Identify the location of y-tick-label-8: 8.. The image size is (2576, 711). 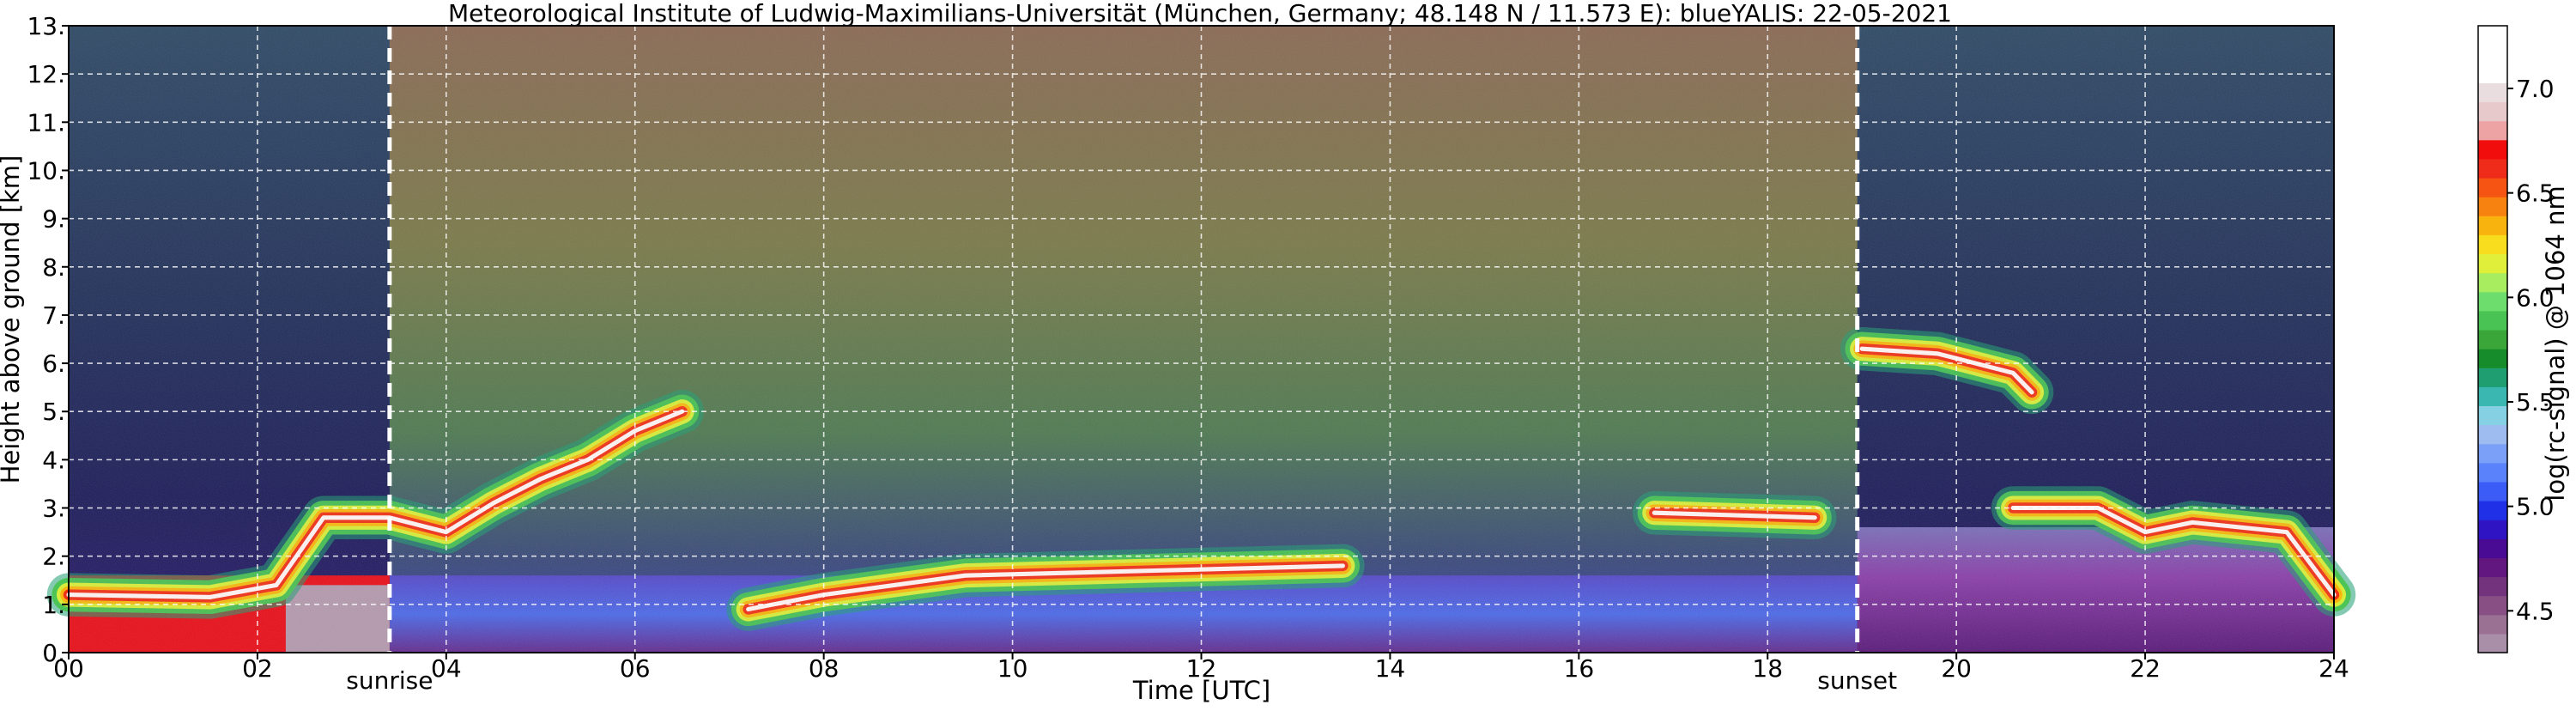
(53, 268).